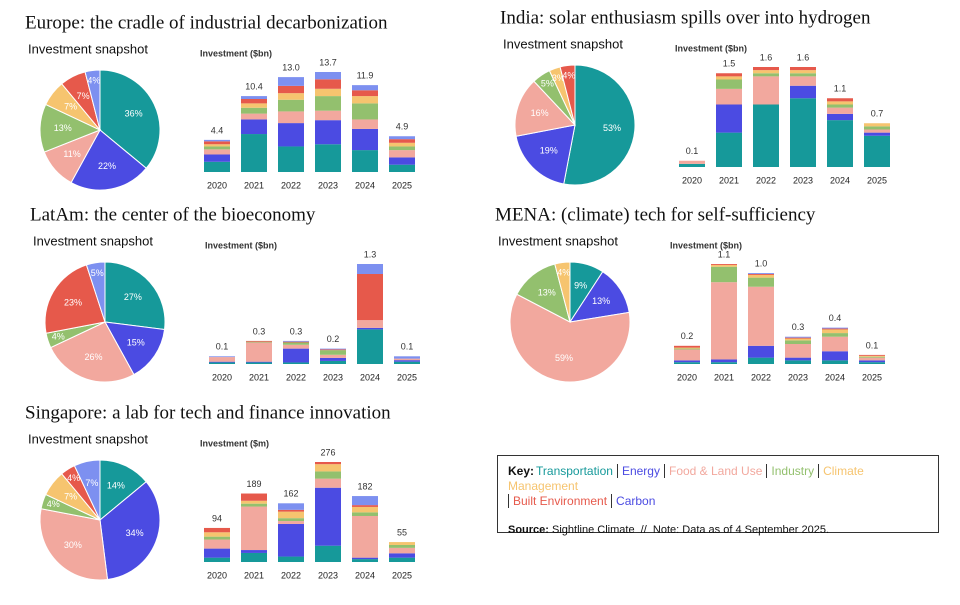 The width and height of the screenshot is (960, 605). What do you see at coordinates (241, 245) in the screenshot?
I see `bar-title: Investment ($bn)` at bounding box center [241, 245].